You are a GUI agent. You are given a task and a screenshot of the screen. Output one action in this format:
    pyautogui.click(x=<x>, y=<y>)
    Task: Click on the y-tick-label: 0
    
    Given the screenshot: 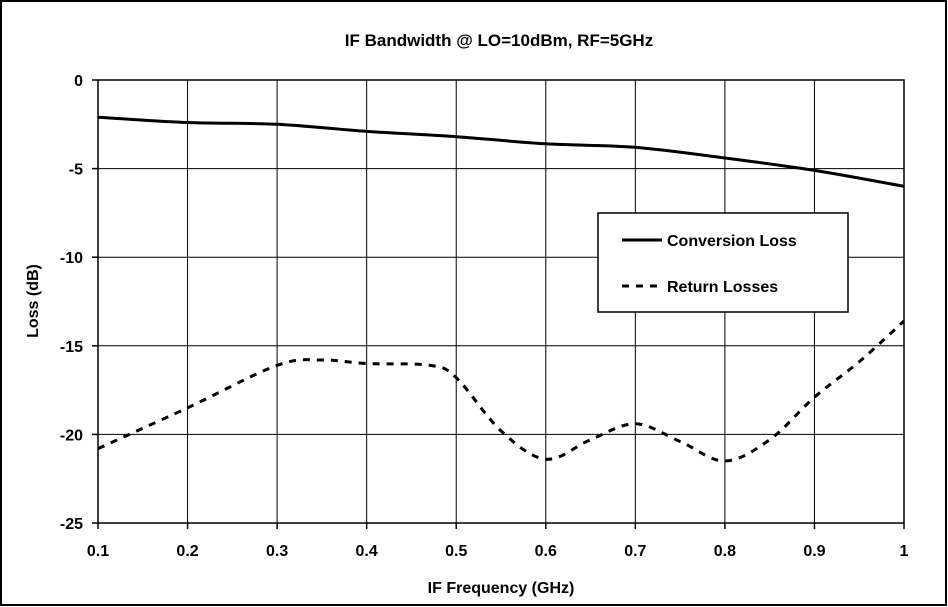 What is the action you would take?
    pyautogui.click(x=78, y=81)
    